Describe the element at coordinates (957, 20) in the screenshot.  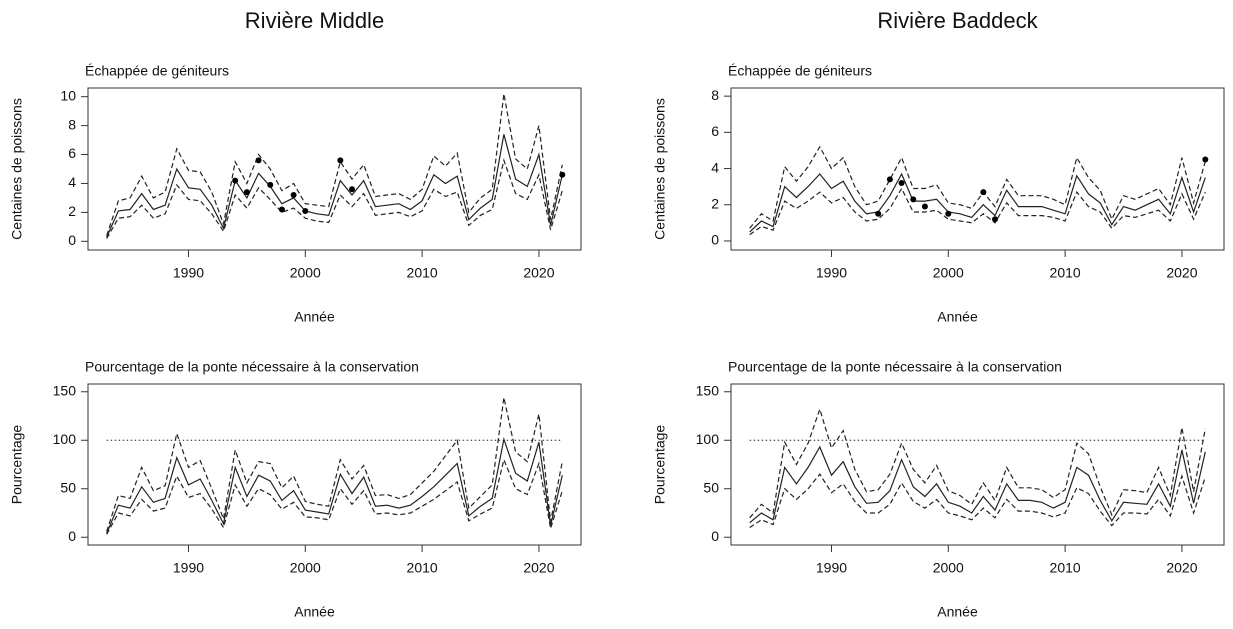
I see `column-title: Rivière Baddeck` at that location.